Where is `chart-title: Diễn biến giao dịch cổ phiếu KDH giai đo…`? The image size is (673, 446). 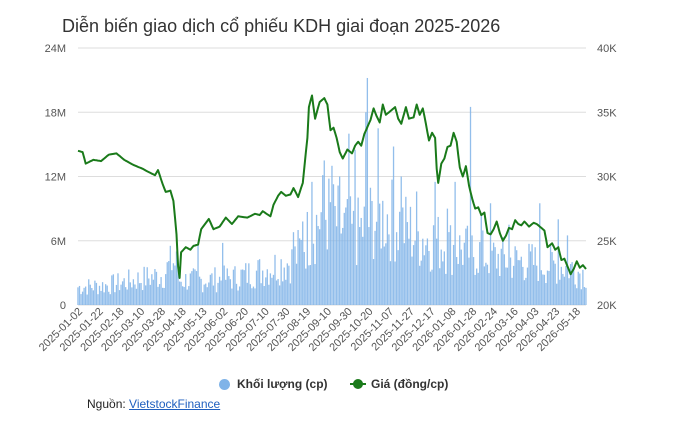
chart-title: Diễn biến giao dịch cổ phiếu KDH giai đo… is located at coordinates (281, 26).